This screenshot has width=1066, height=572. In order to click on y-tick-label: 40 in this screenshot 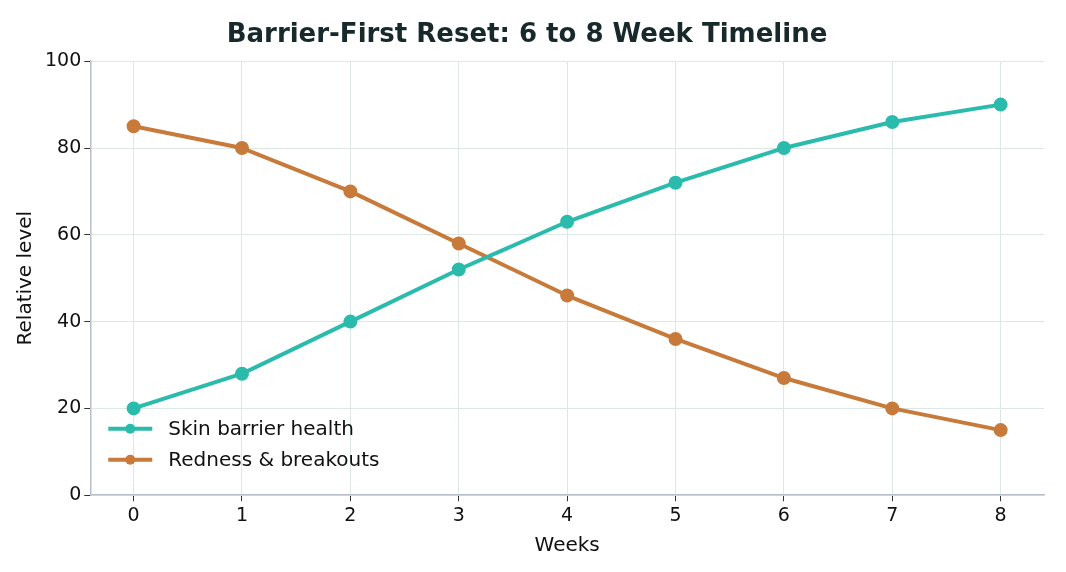, I will do `click(69, 319)`.